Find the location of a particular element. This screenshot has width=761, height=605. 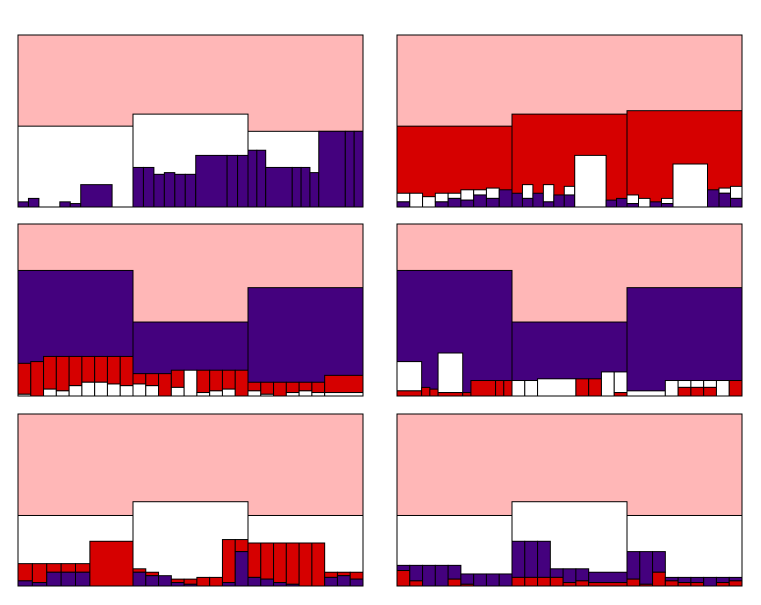

group-3-cell-5-white-bar is located at coordinates (690, 185).